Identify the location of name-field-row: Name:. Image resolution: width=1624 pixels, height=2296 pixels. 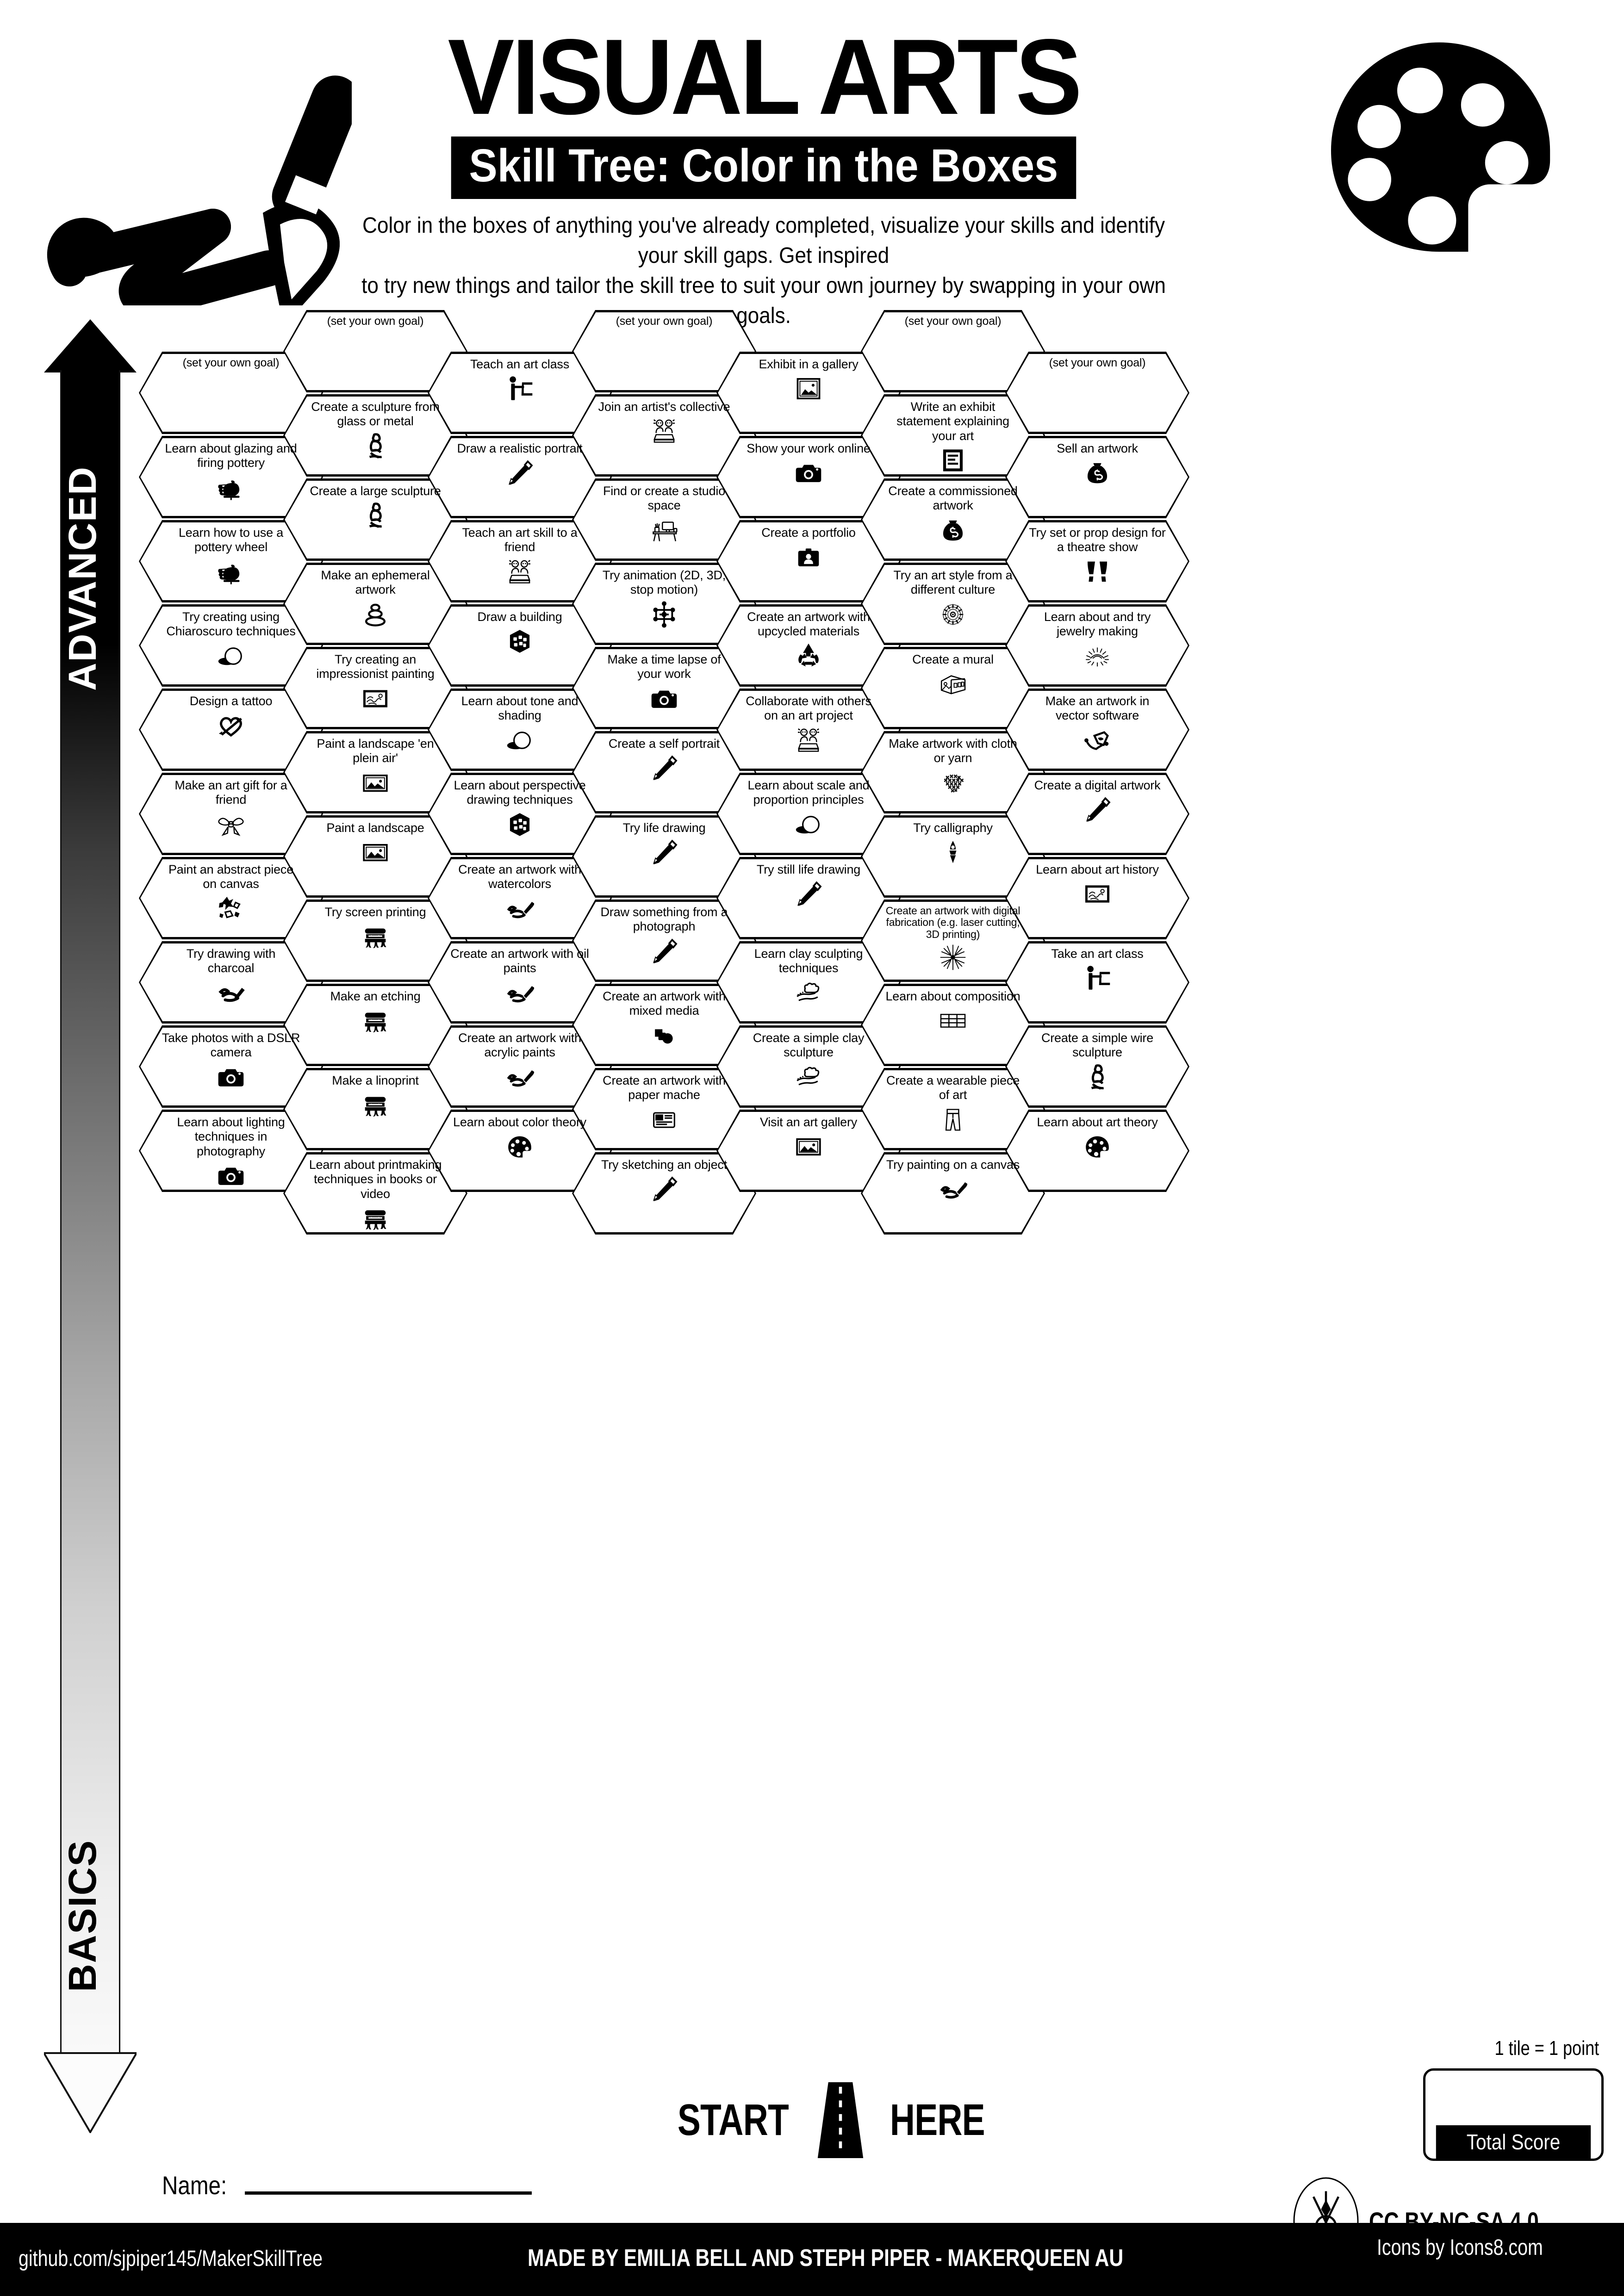
(347, 2185).